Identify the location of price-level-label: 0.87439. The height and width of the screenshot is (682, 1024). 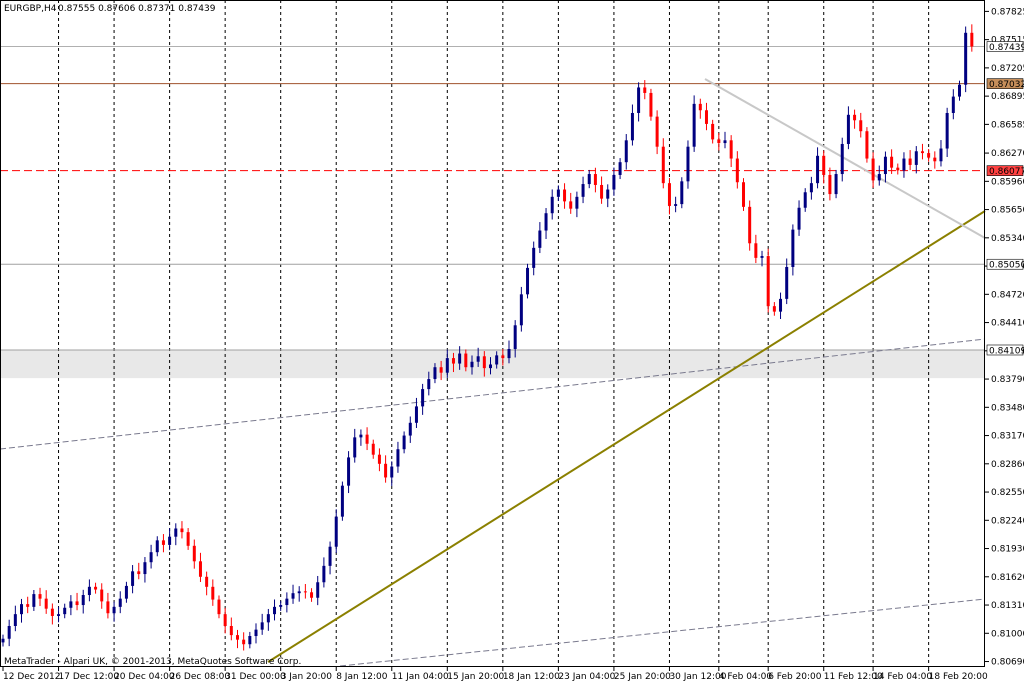
(1006, 48).